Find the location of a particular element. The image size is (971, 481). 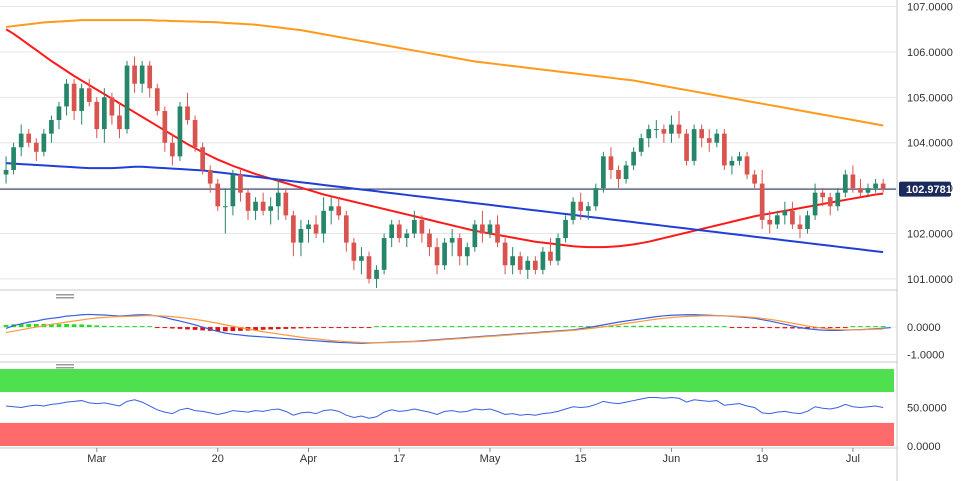

rsi-panel is located at coordinates (447, 407).